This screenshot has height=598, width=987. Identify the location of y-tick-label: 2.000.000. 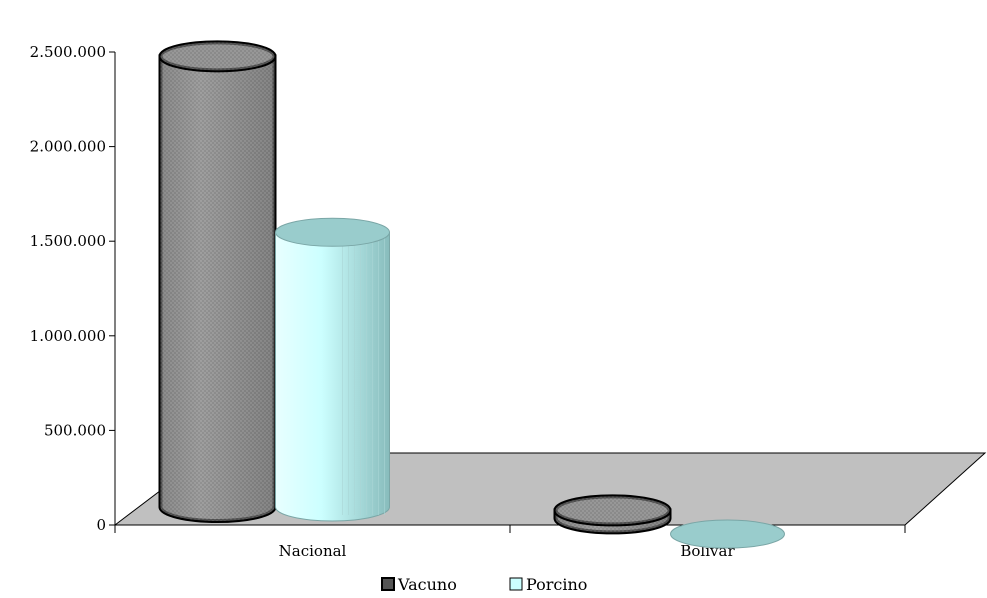
(68, 147).